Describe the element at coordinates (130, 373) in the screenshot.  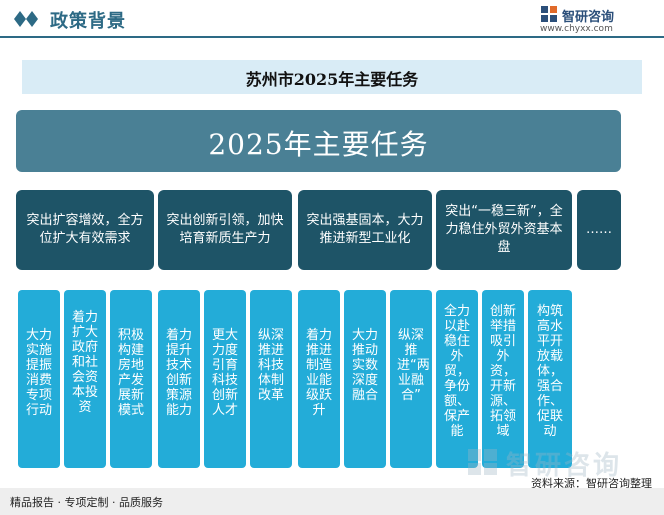
I see `task-label: 积极构建房地产发展新模式` at that location.